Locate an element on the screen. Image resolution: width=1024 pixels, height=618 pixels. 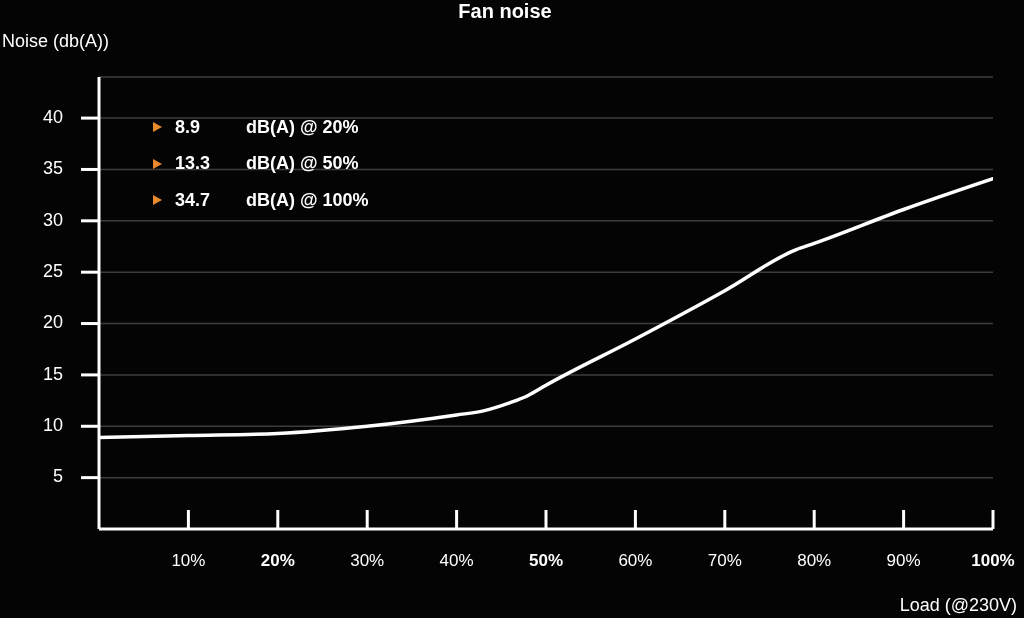
x-tick-label: 40% is located at coordinates (456, 561).